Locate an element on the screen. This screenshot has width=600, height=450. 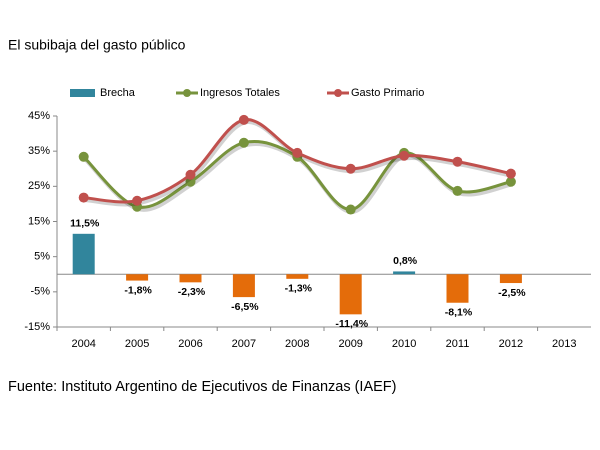
y-tick-label: 45% is located at coordinates (39, 116).